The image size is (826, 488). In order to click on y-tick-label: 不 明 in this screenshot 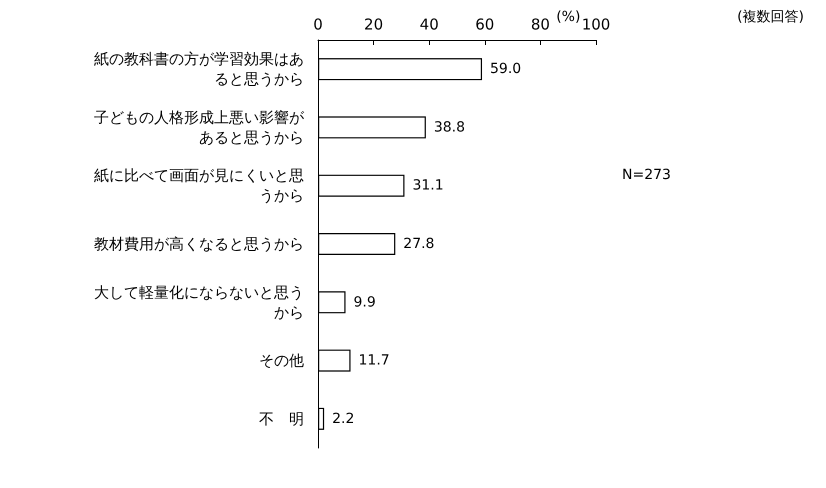, I will do `click(281, 419)`.